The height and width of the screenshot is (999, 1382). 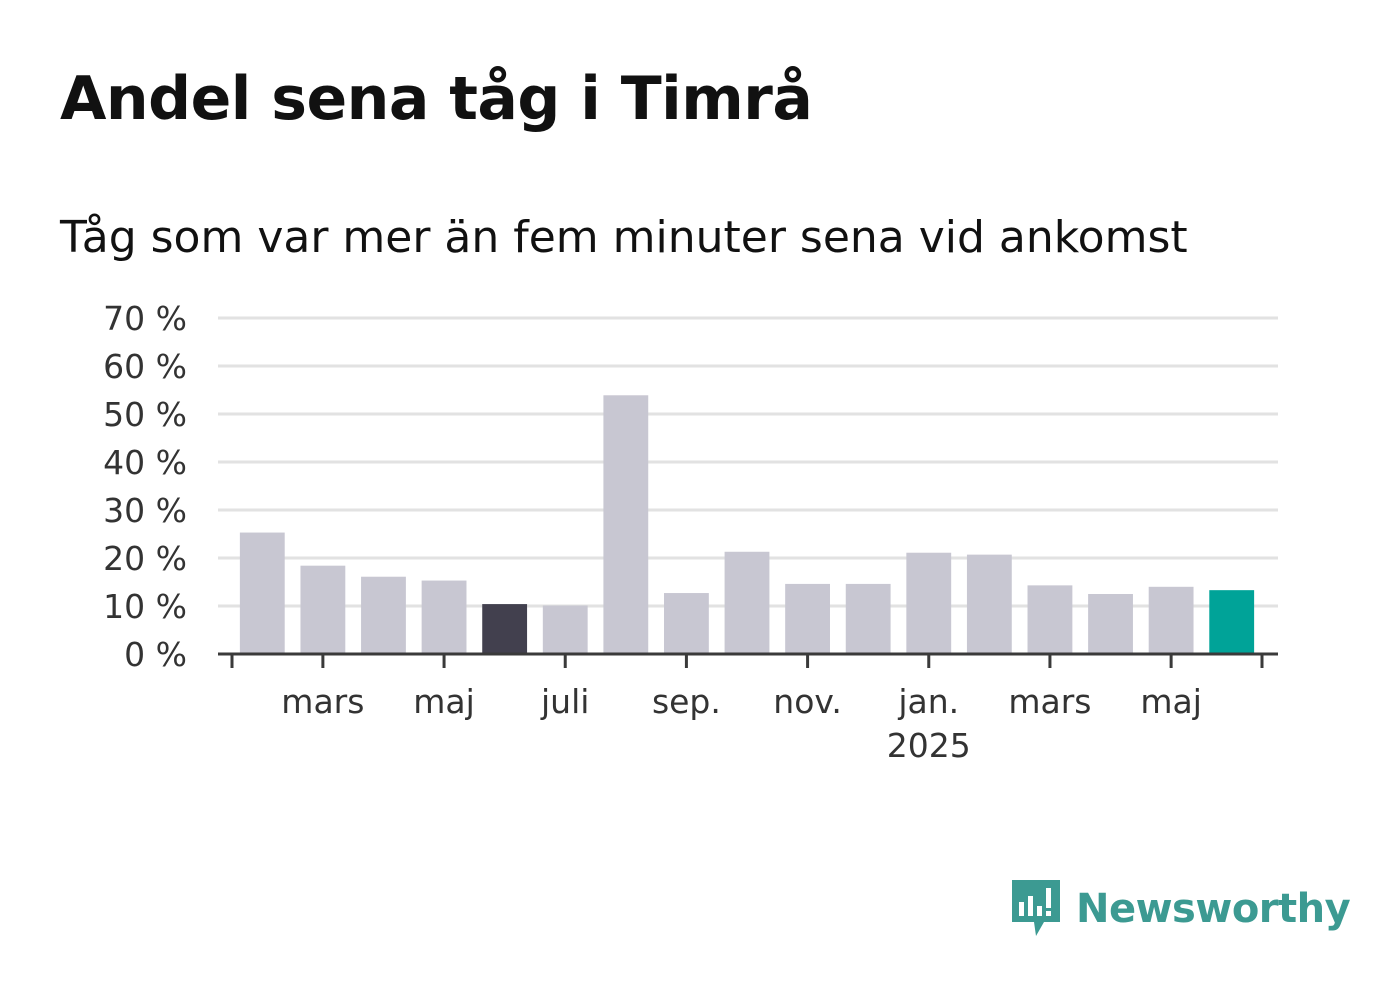 What do you see at coordinates (145, 486) in the screenshot?
I see `y-axis-labels: 0 % 10 % 20 % 30 % 40 % 50 % 60 % 70 %` at bounding box center [145, 486].